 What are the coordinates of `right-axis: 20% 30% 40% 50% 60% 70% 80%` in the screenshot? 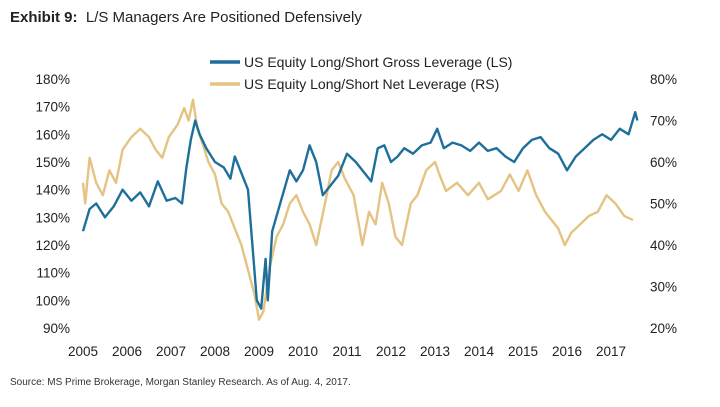 It's located at (663, 204).